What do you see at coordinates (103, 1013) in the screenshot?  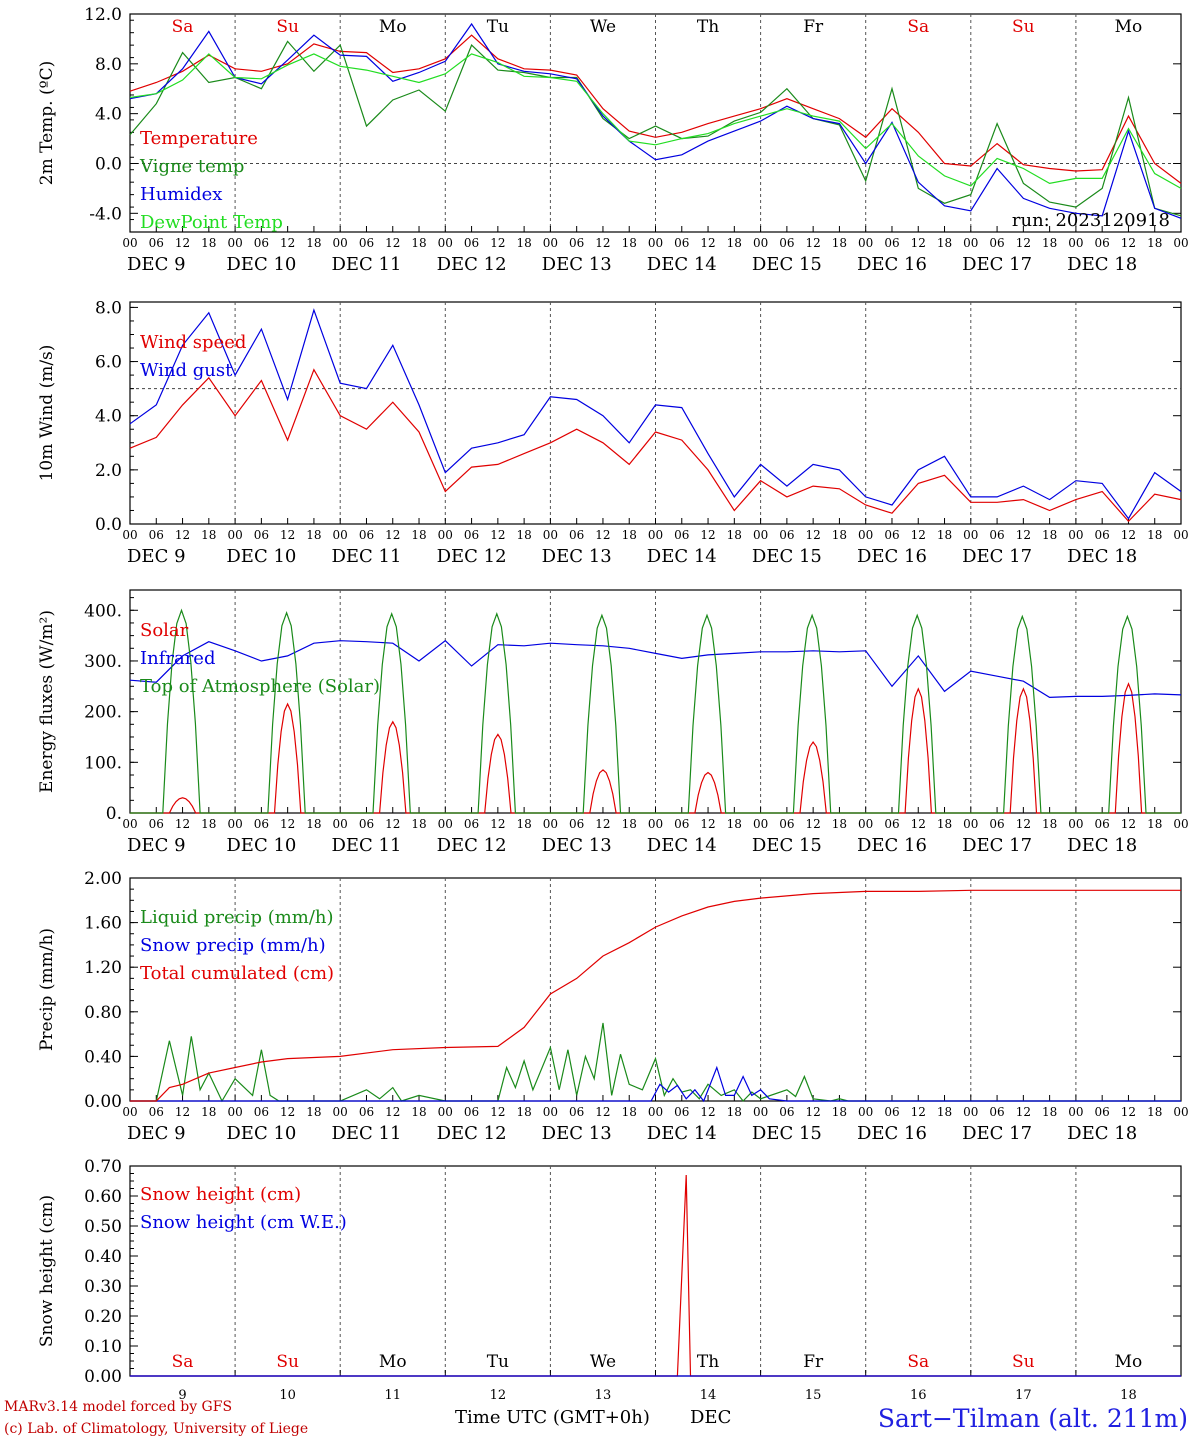 I see `y-tick-label: 0.80` at bounding box center [103, 1013].